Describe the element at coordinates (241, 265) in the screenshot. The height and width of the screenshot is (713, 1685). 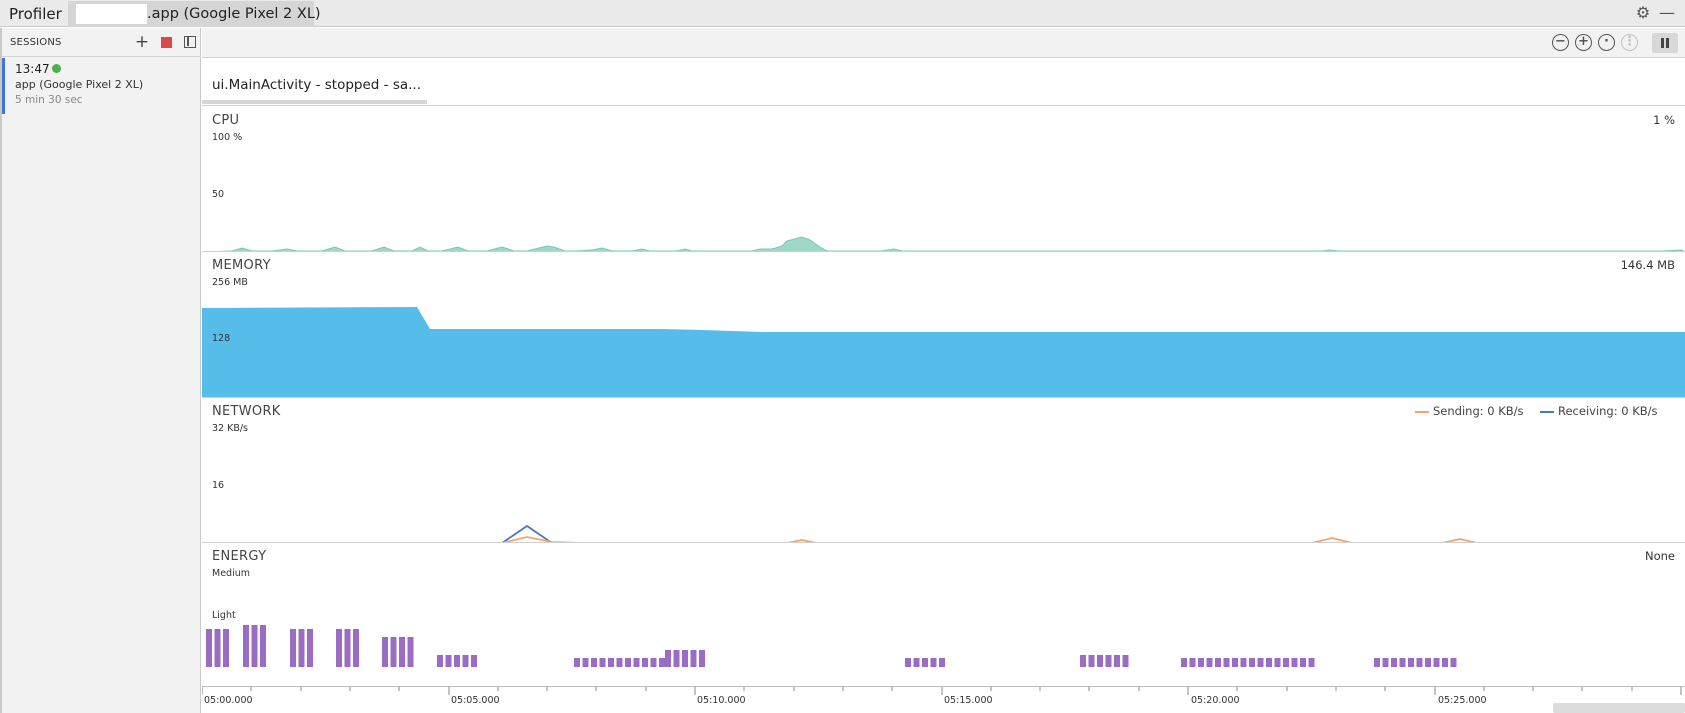
I see `memory-track-title: MEMORY` at that location.